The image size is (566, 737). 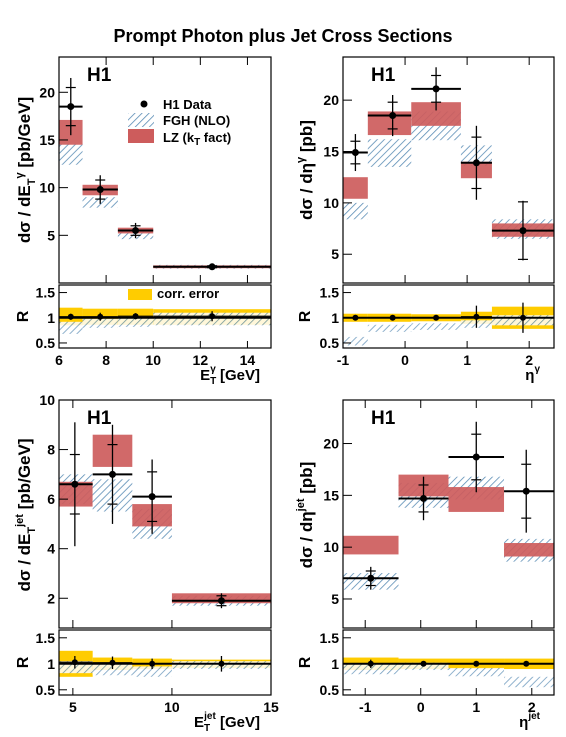 I want to click on ratio-plot-area, so click(x=448, y=672).